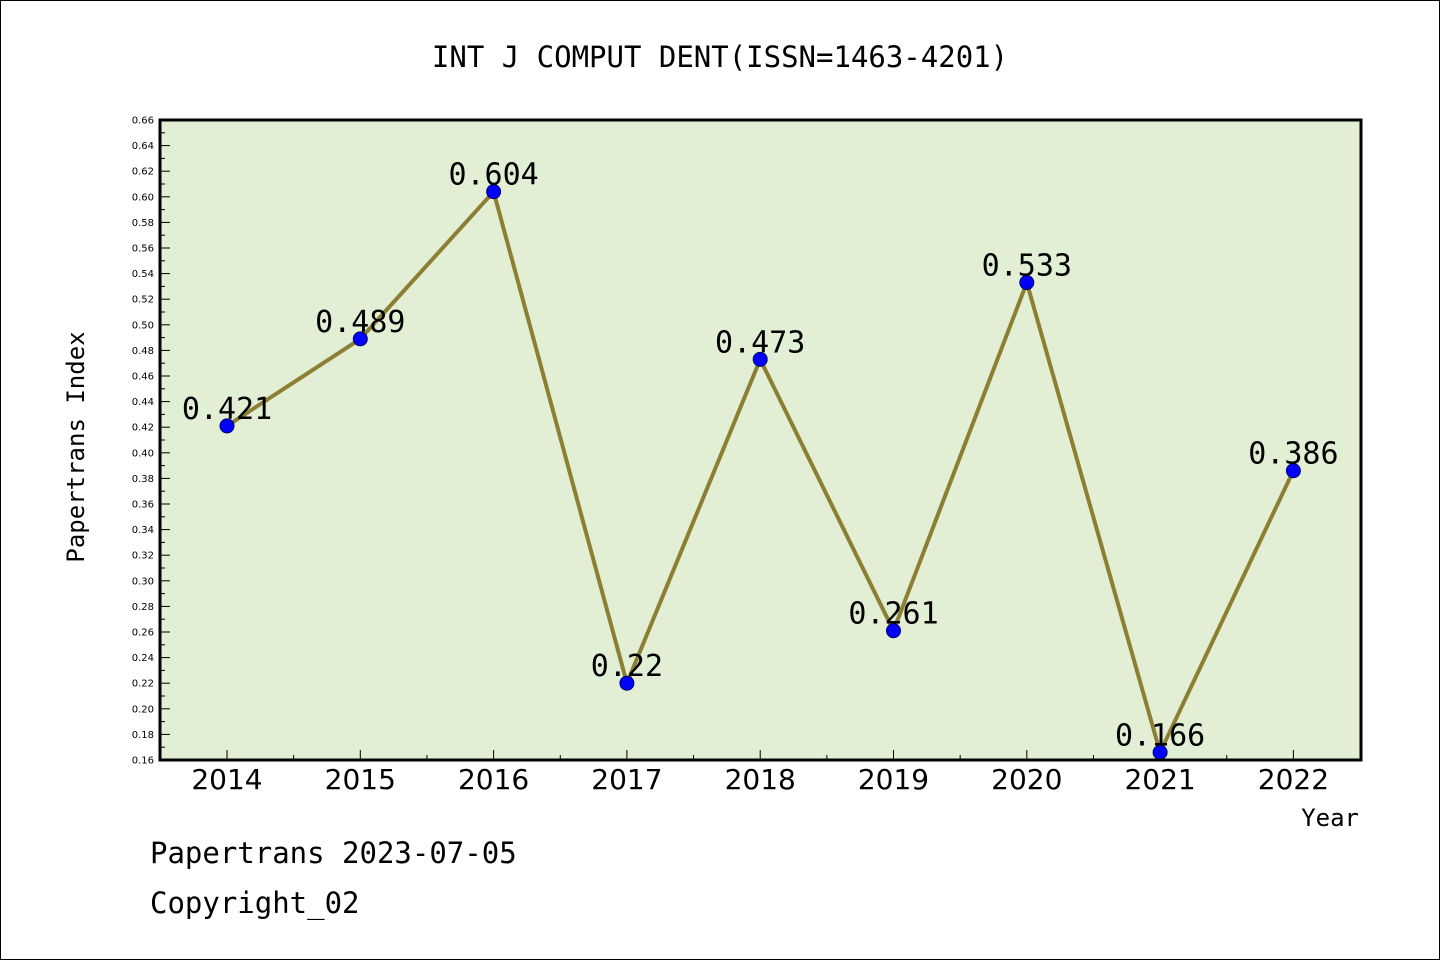  I want to click on y-tick-label: 0.34, so click(143, 530).